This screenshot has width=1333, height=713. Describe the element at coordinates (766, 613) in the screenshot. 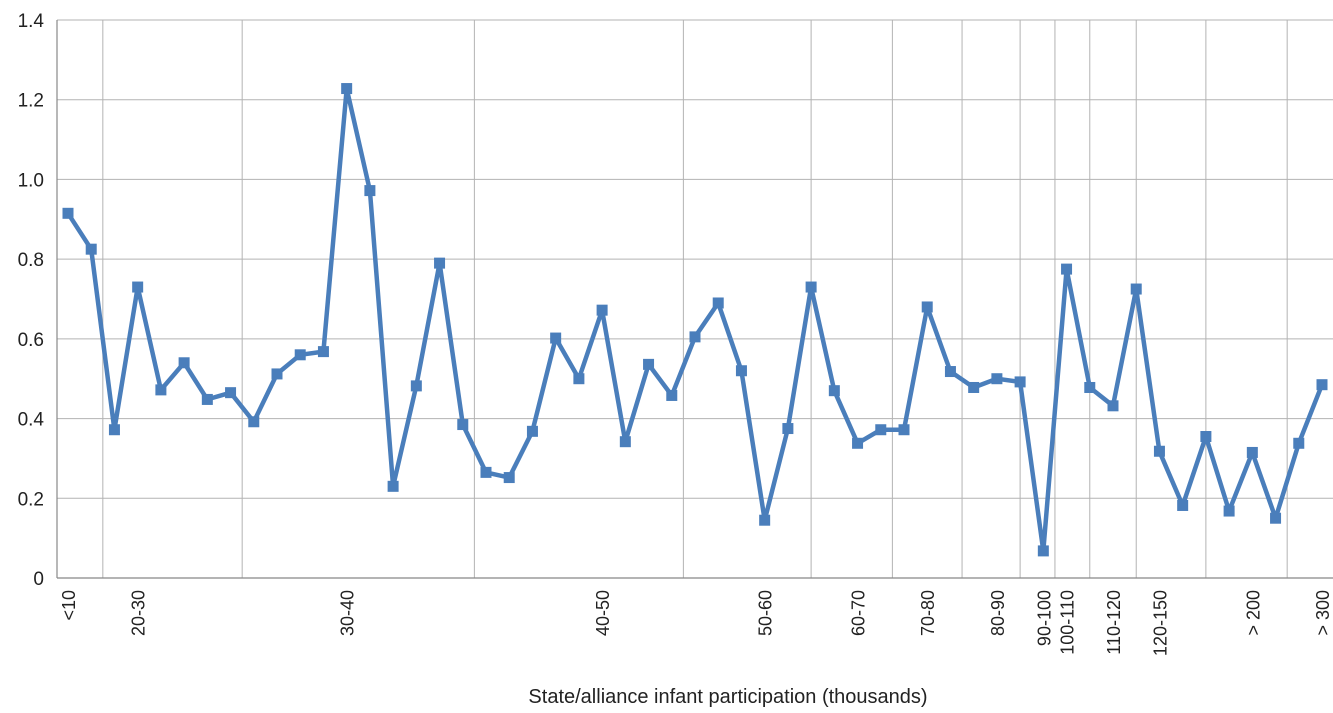

I see `x-tick-label: 50-60` at that location.